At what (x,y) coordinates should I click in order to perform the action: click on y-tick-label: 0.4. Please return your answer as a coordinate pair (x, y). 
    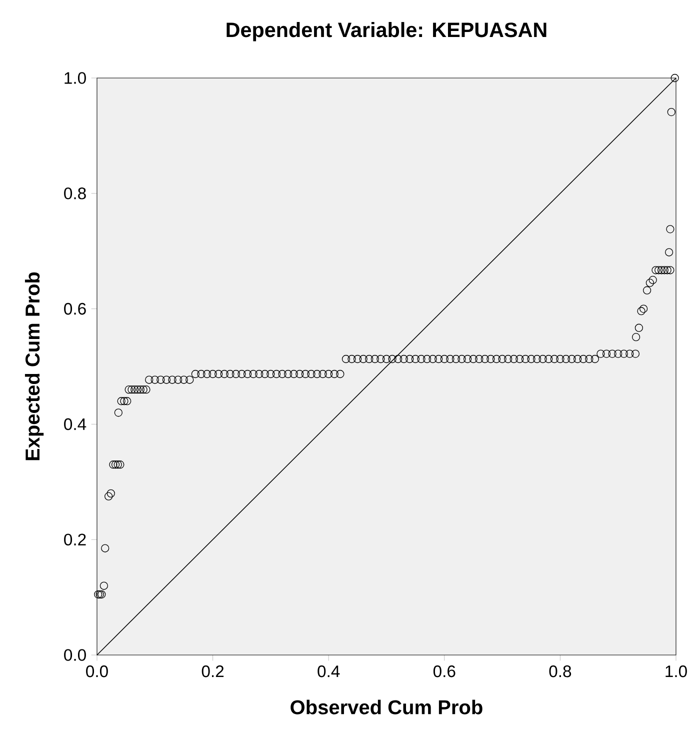
    Looking at the image, I should click on (75, 424).